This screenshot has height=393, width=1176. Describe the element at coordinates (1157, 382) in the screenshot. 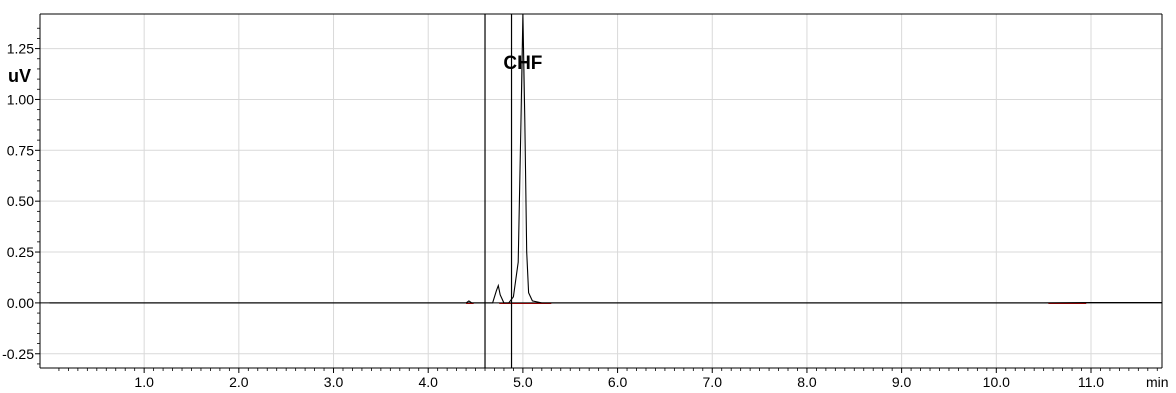

I see `x-axis-label: min` at that location.